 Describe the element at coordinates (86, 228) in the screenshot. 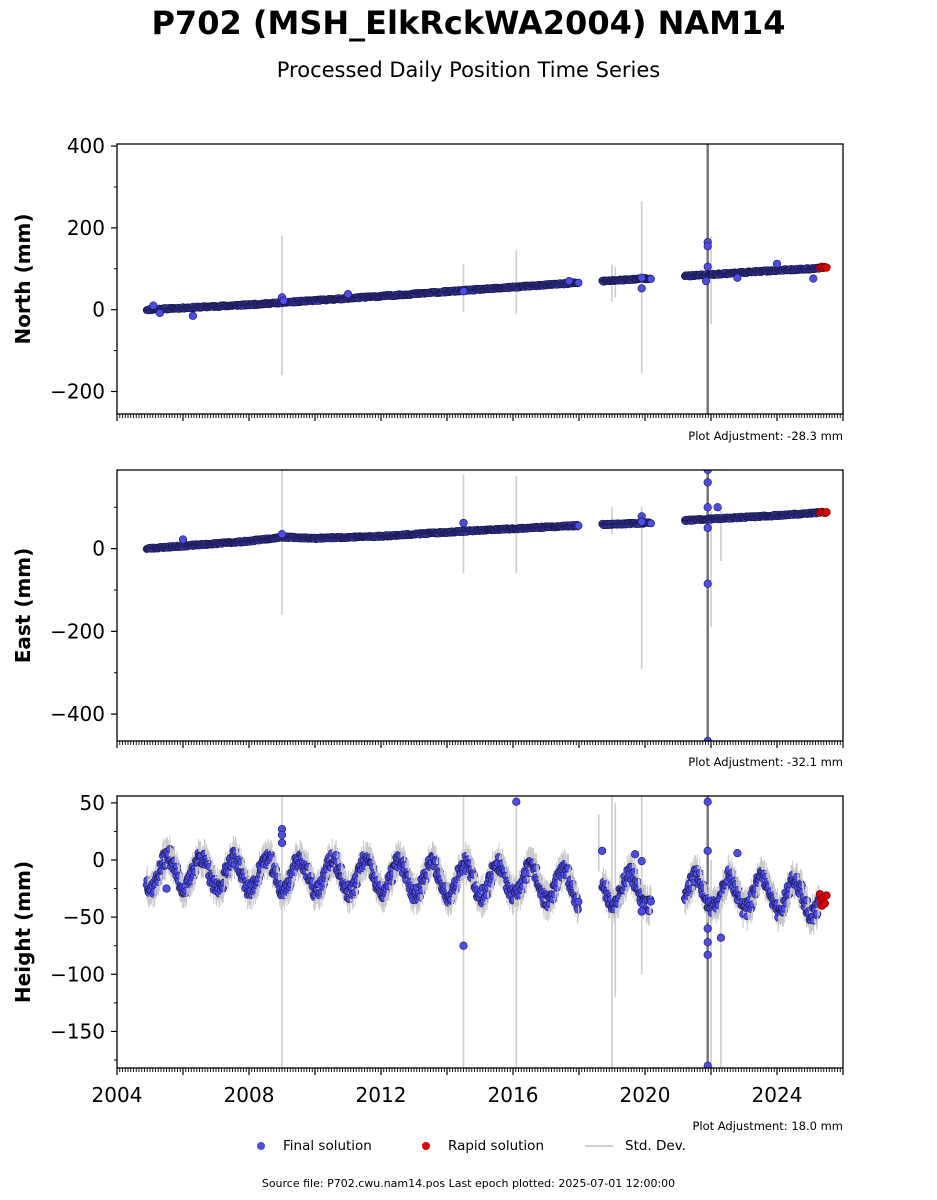

I see `y-tick-label: 200` at that location.